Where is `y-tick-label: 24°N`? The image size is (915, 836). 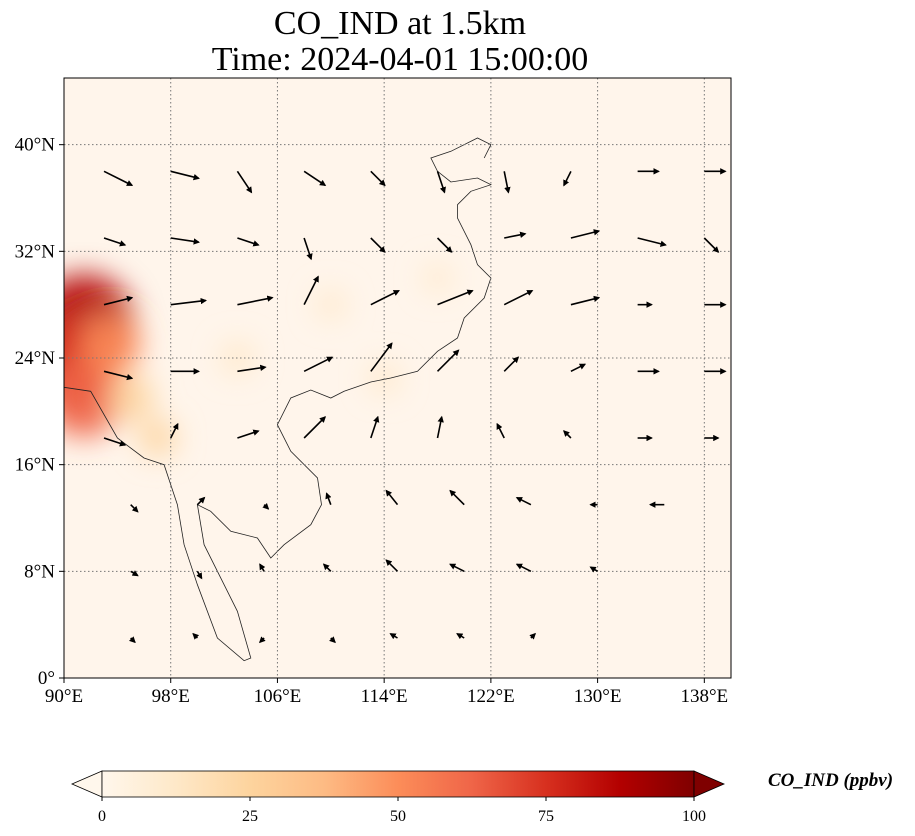 y-tick-label: 24°N is located at coordinates (35, 358).